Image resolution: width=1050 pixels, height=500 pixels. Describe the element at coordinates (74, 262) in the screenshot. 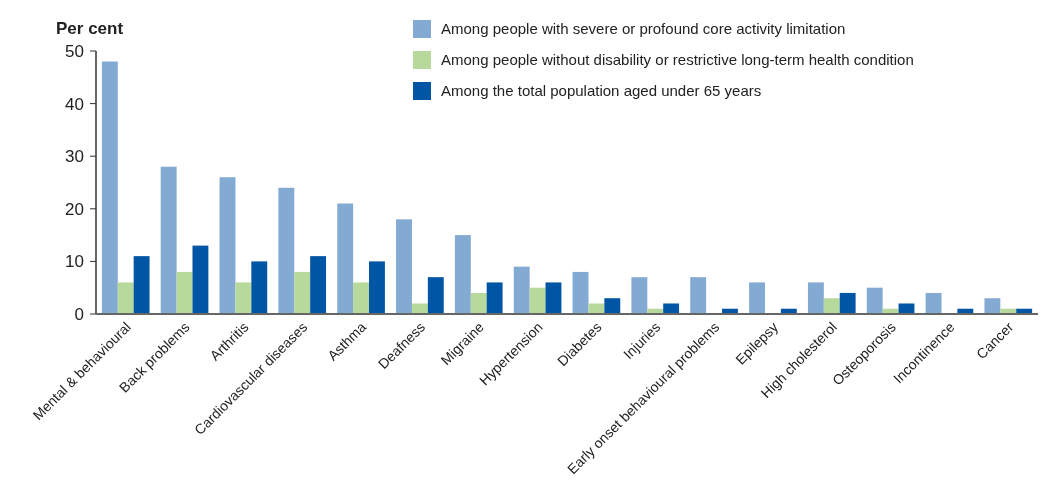

I see `y-tick-label: 10` at that location.